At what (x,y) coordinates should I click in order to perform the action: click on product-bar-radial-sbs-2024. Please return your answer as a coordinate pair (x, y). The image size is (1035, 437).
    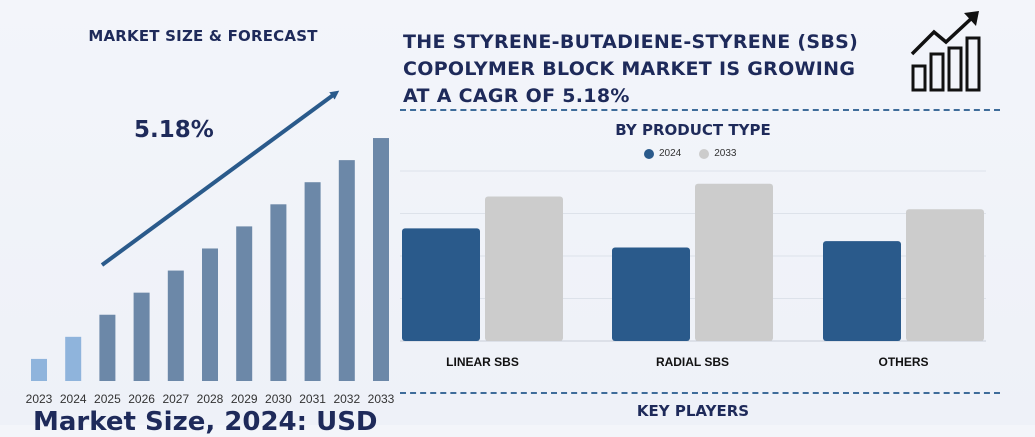
    Looking at the image, I should click on (651, 294).